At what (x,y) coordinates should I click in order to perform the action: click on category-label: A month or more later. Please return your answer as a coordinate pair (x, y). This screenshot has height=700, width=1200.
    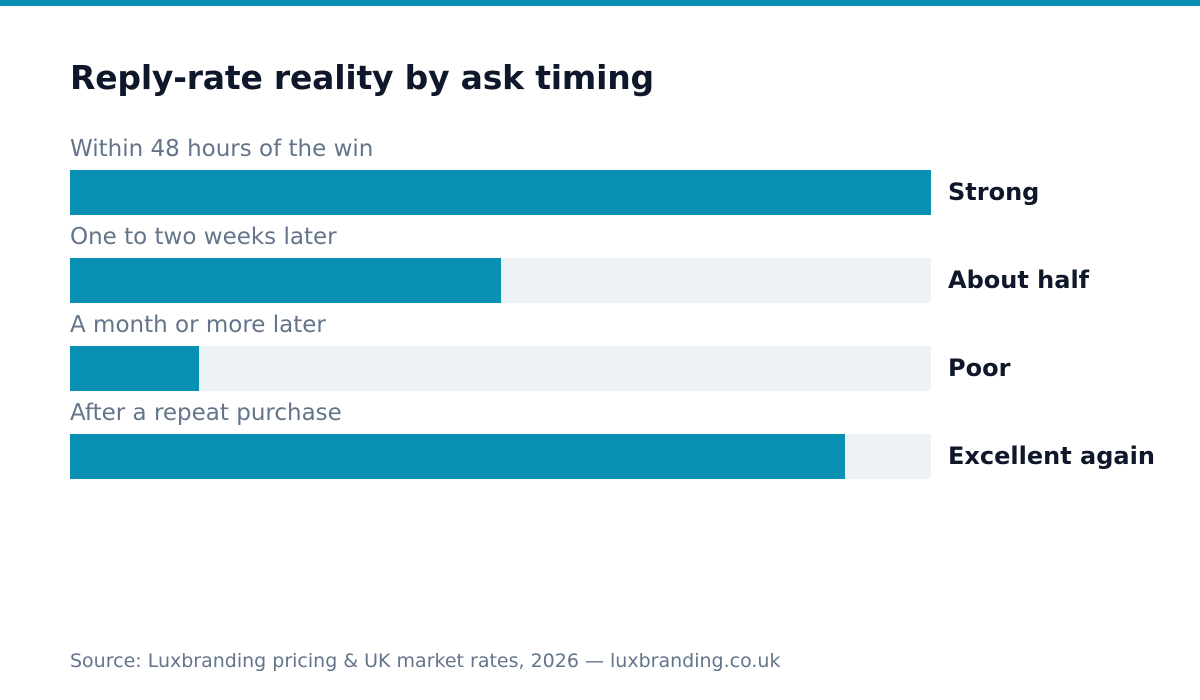
    Looking at the image, I should click on (198, 325).